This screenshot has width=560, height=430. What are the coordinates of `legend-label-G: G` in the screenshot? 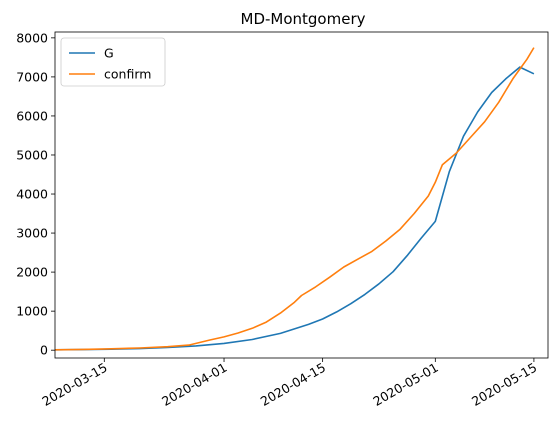 It's located at (109, 53).